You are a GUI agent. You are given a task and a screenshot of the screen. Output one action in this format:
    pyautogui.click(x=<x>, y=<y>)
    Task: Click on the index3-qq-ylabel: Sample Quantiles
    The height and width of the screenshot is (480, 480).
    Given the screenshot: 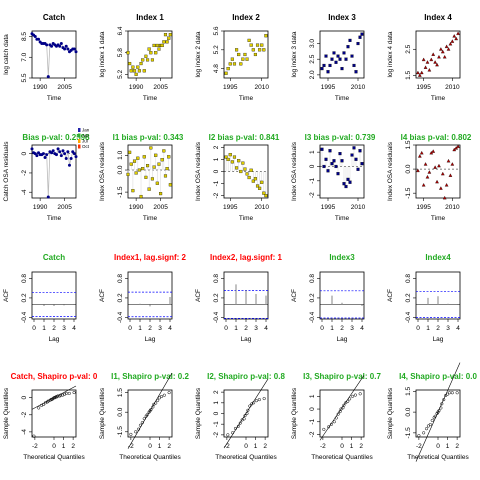 What is the action you would take?
    pyautogui.click(x=294, y=413)
    